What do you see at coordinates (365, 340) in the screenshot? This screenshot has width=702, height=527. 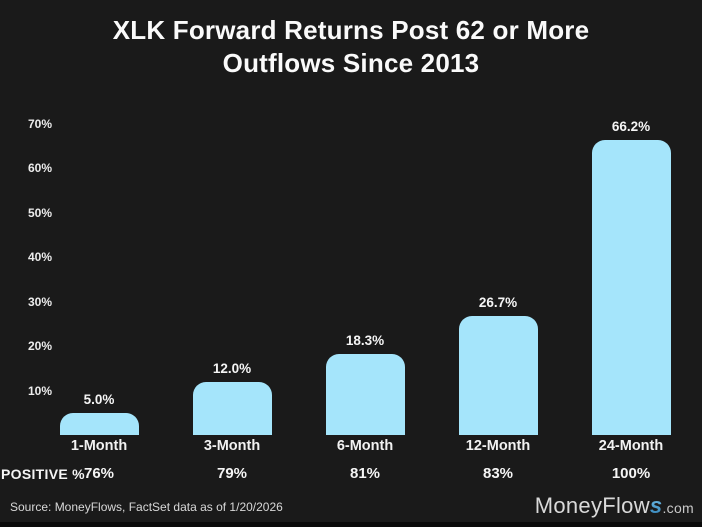 I see `bar-value-label: 18.3%` at bounding box center [365, 340].